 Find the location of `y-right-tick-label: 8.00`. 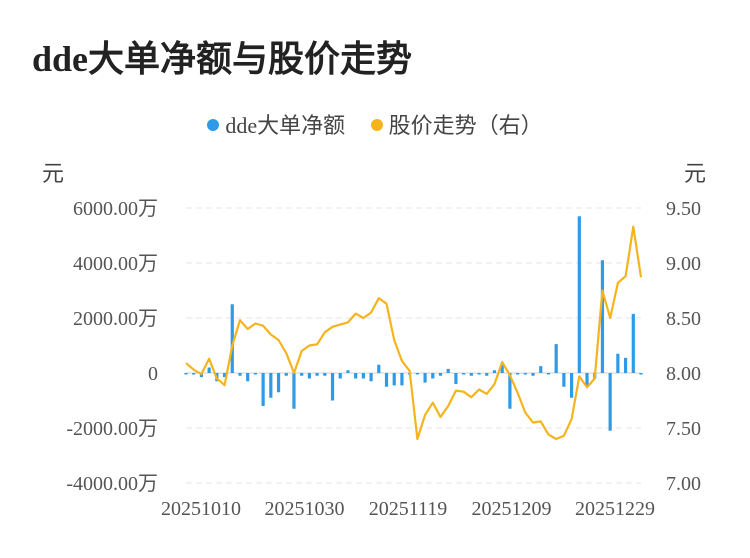

y-right-tick-label: 8.00 is located at coordinates (683, 374).